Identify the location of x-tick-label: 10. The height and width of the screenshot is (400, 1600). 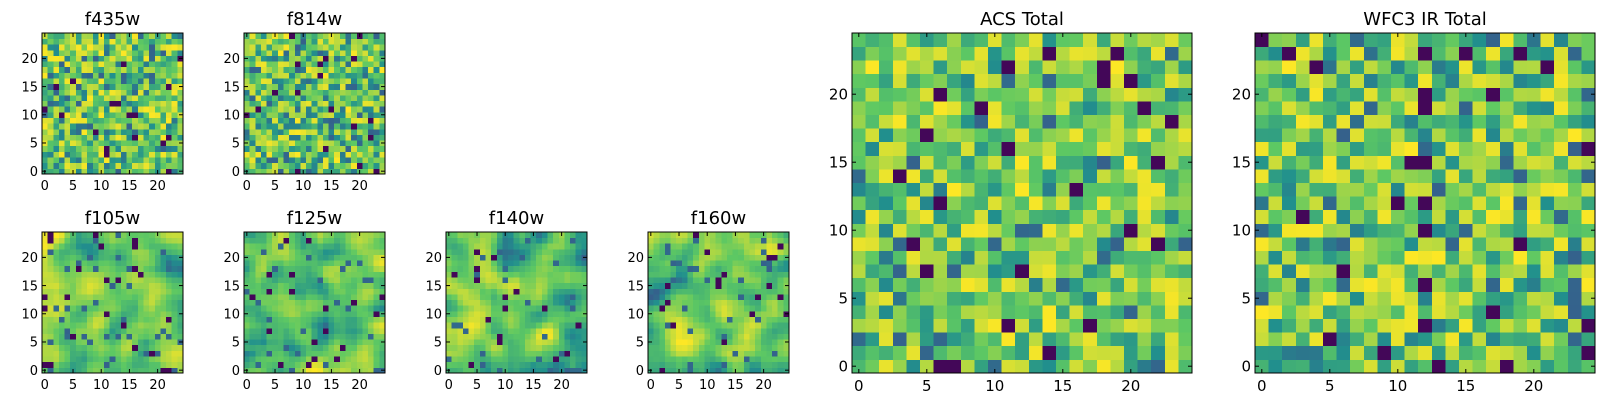
(101, 385).